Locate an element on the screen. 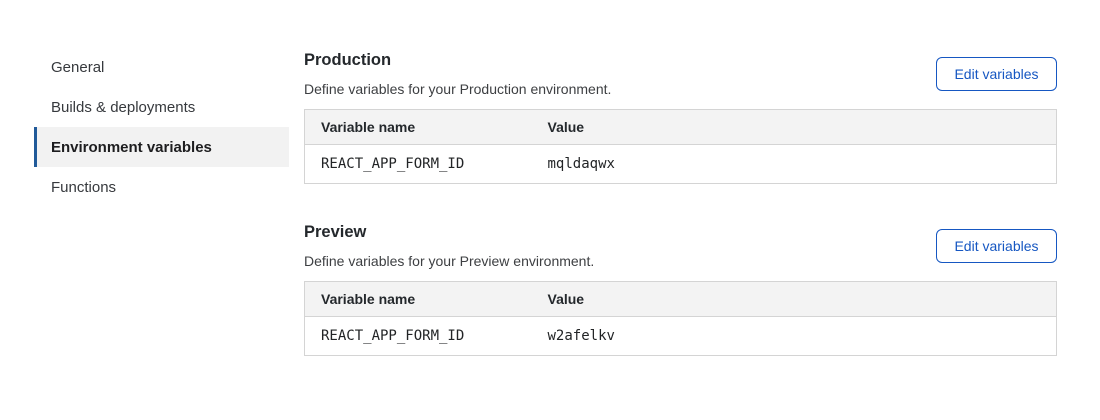  sidebar-item-general: General is located at coordinates (161, 67).